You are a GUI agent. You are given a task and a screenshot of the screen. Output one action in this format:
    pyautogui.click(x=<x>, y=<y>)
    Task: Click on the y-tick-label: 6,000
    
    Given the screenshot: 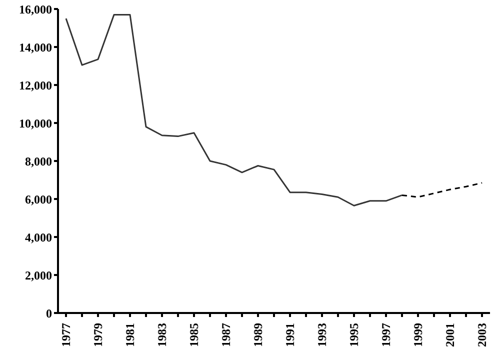 What is the action you would take?
    pyautogui.click(x=38, y=199)
    